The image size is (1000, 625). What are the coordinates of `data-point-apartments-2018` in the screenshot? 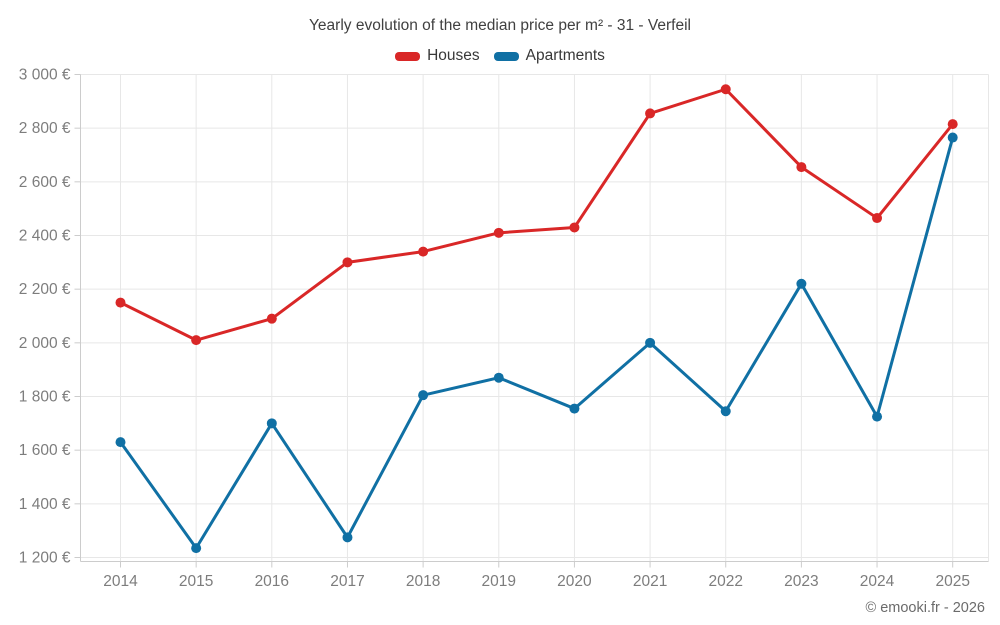 It's located at (423, 395).